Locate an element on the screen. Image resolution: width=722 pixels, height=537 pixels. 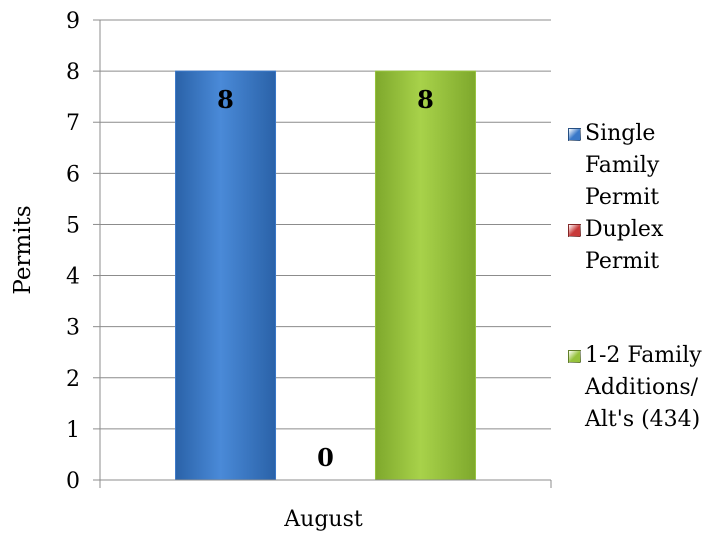
legend-label-additions: 1-2 Family Additions/ Alt's (434) is located at coordinates (643, 387).